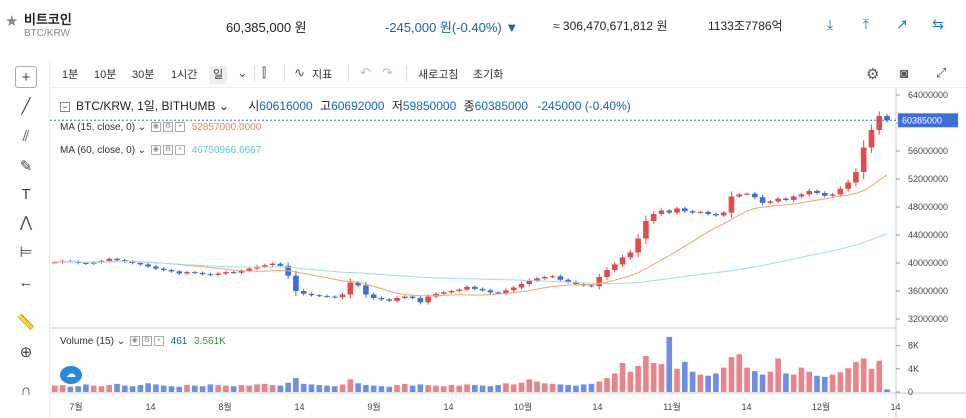 The image size is (966, 418). Describe the element at coordinates (373, 406) in the screenshot. I see `time-tick-label: 9월` at that location.